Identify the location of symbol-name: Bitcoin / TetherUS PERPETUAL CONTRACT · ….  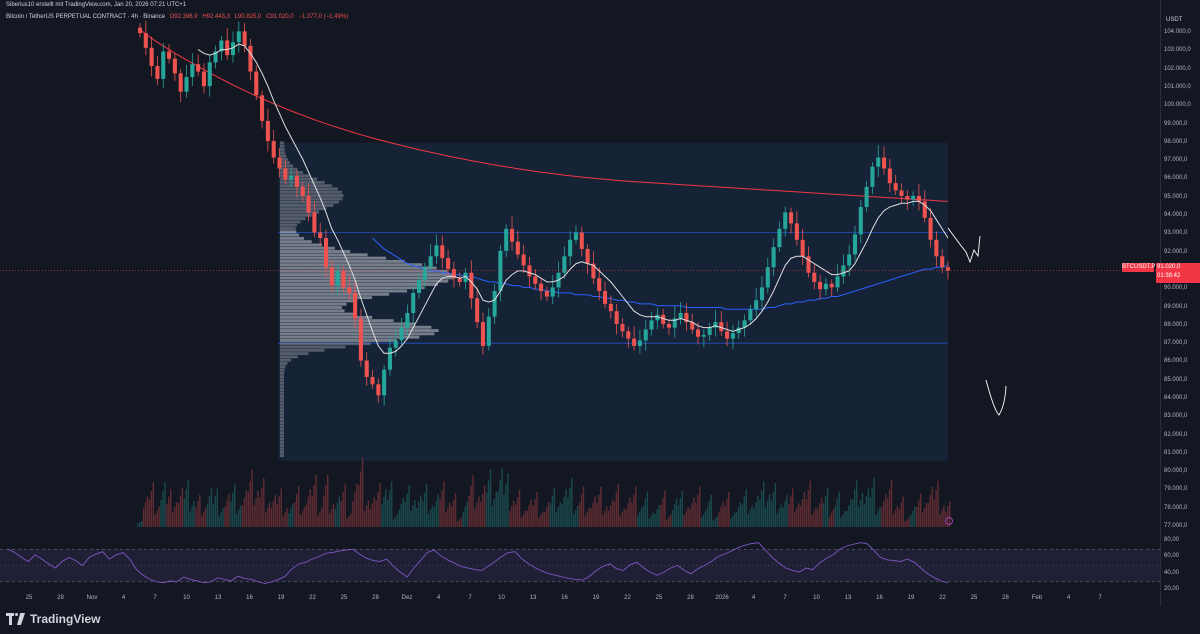
(85, 17).